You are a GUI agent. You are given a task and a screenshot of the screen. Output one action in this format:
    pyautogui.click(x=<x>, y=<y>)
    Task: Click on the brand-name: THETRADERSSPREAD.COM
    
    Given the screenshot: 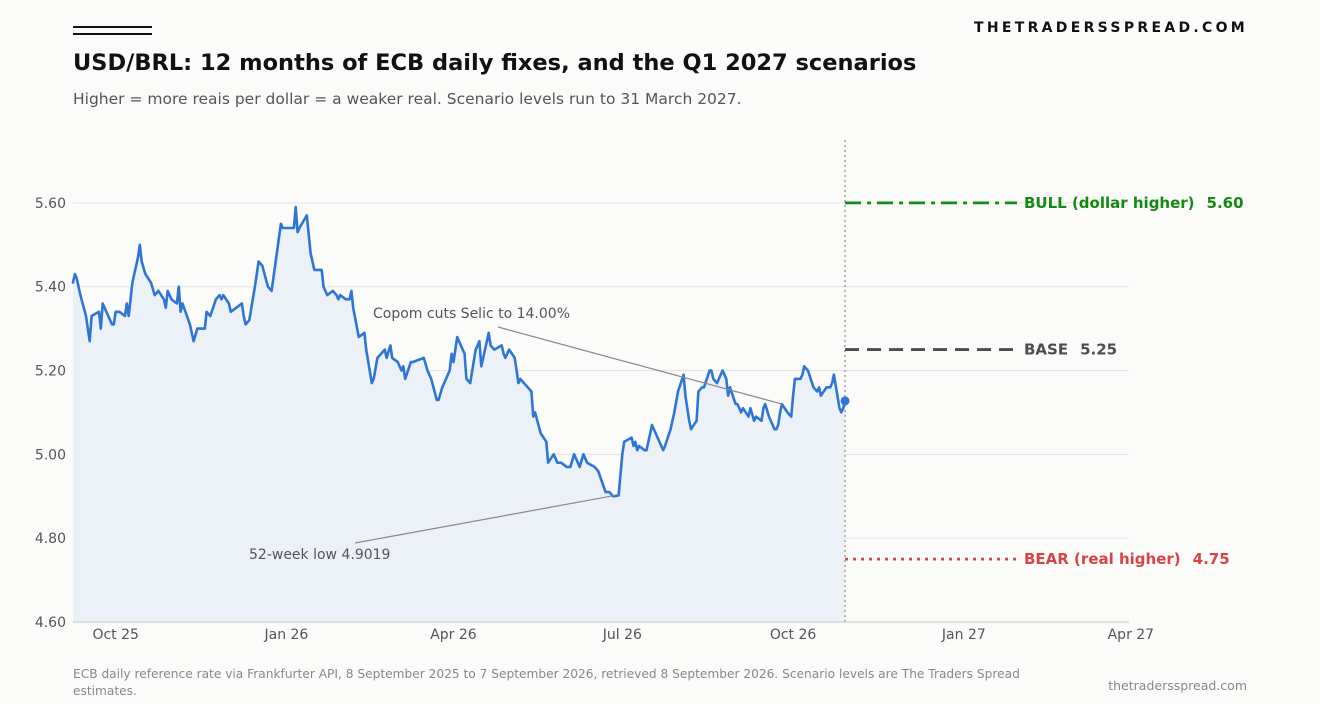 What is the action you would take?
    pyautogui.click(x=1111, y=28)
    